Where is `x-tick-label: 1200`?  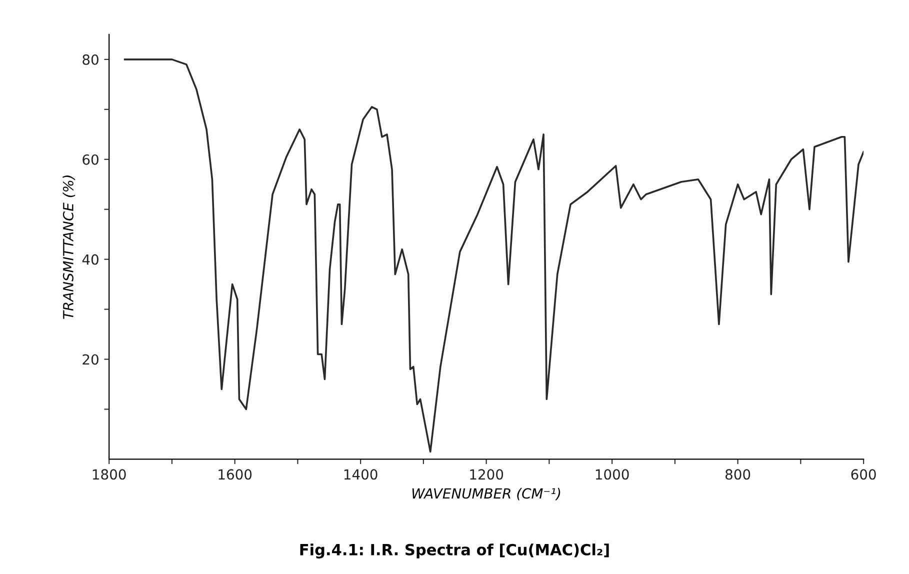
x-tick-label: 1200 is located at coordinates (487, 474).